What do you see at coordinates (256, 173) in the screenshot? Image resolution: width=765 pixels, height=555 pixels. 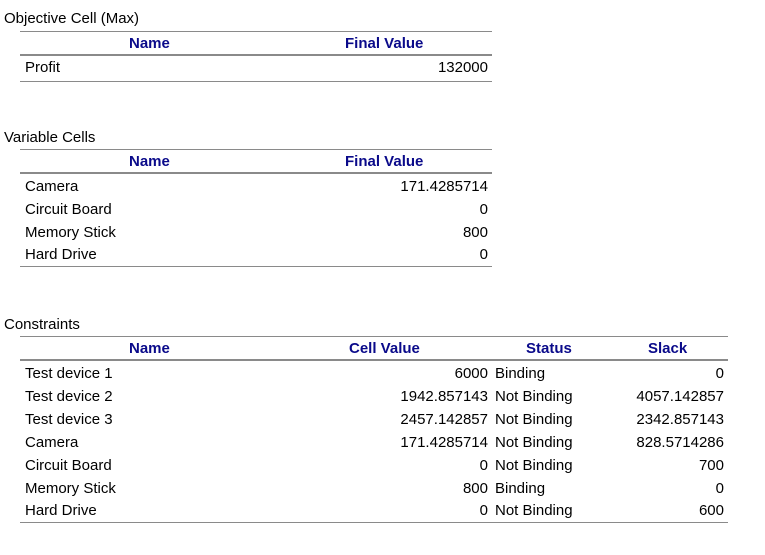 I see `variables-header-bottom-rule` at bounding box center [256, 173].